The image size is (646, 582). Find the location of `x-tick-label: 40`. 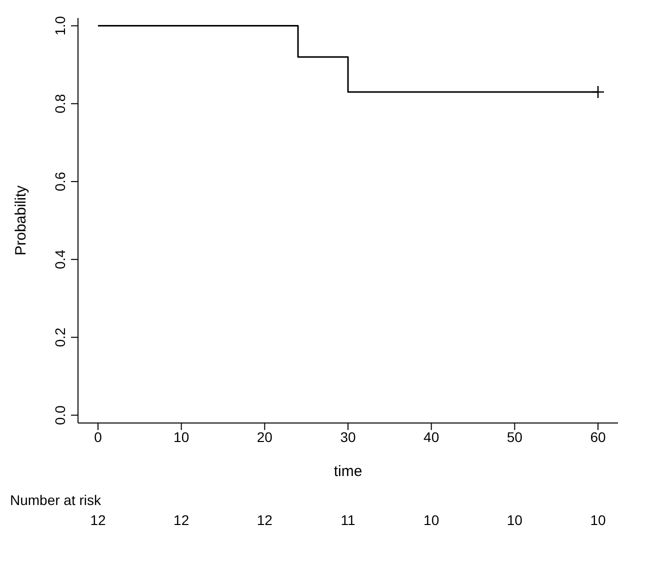

x-tick-label: 40 is located at coordinates (432, 436).